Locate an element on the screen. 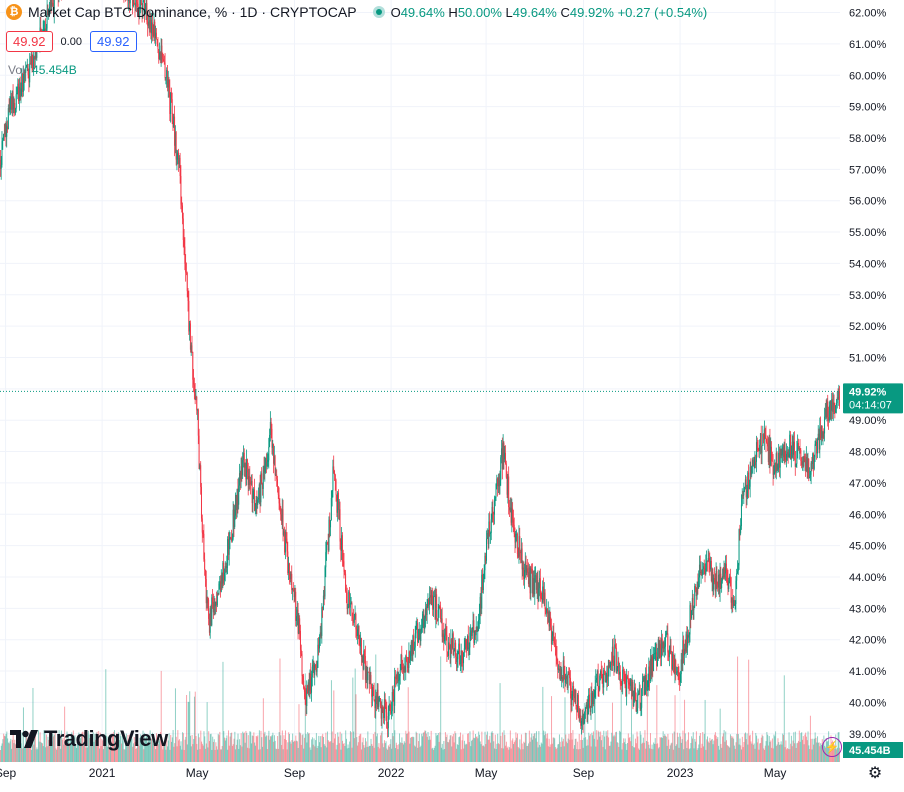 Image resolution: width=904 pixels, height=792 pixels. lightning-icon: ⚡ is located at coordinates (832, 747).